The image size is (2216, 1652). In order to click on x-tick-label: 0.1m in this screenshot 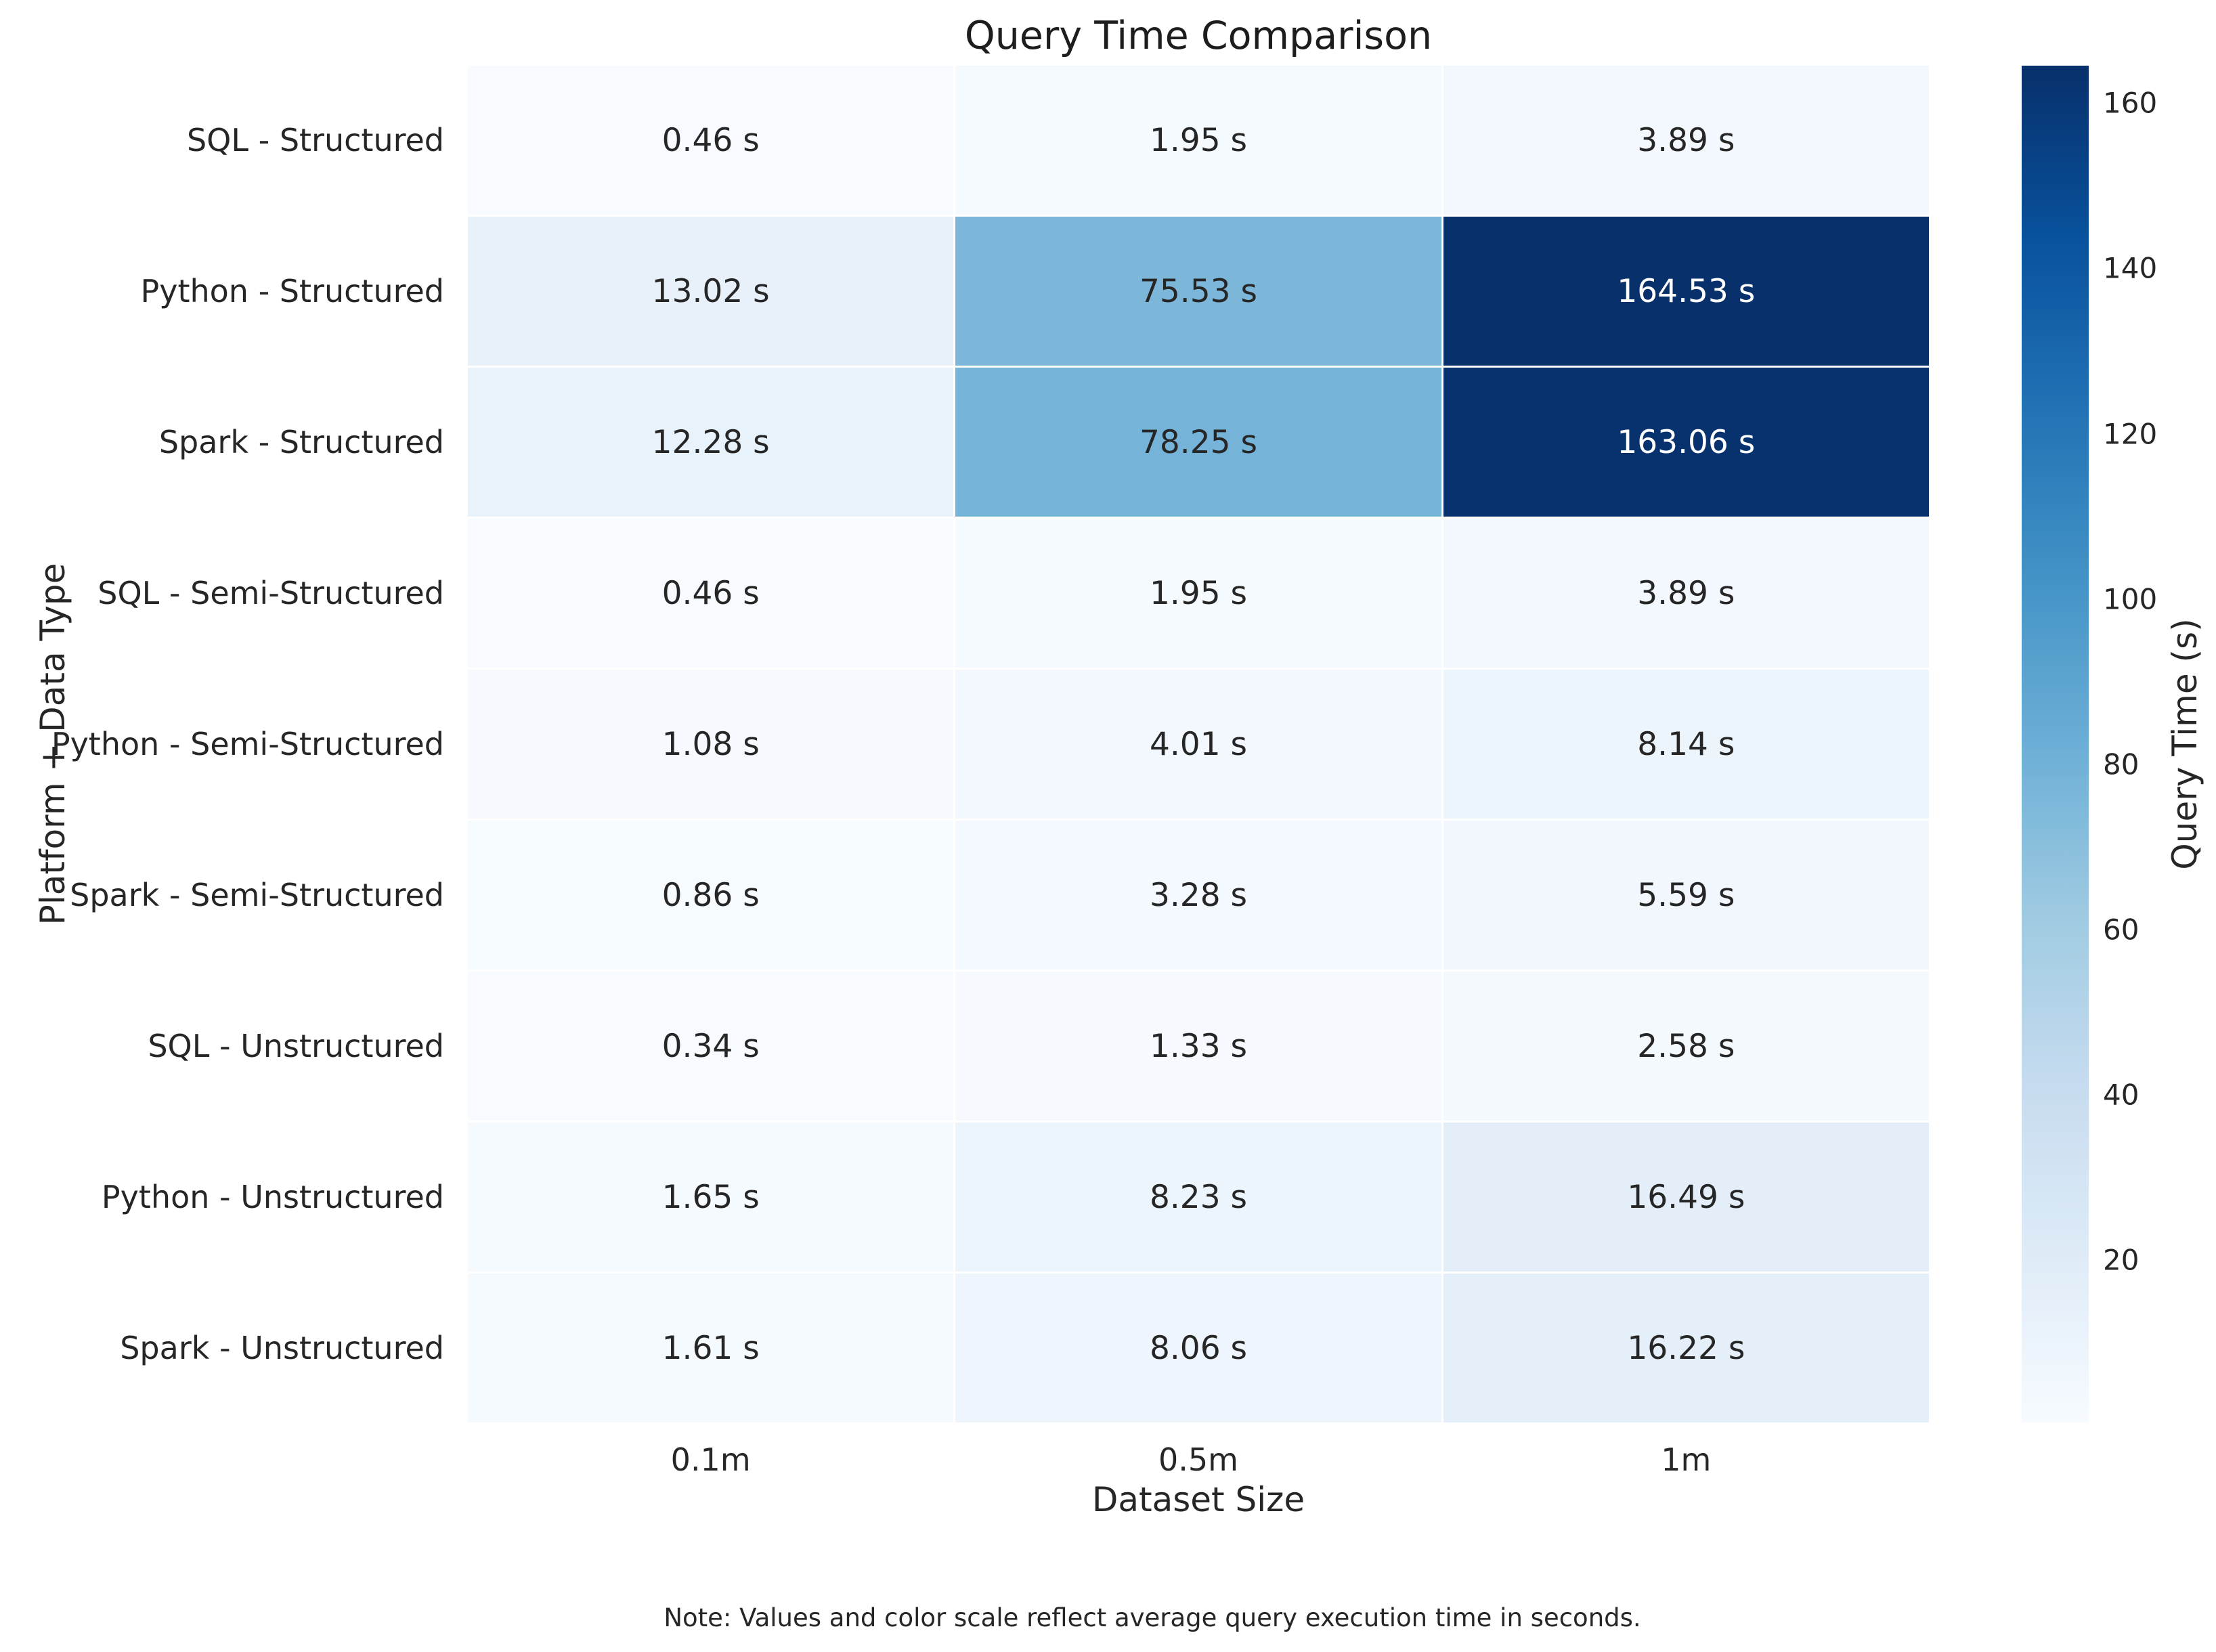, I will do `click(710, 1459)`.